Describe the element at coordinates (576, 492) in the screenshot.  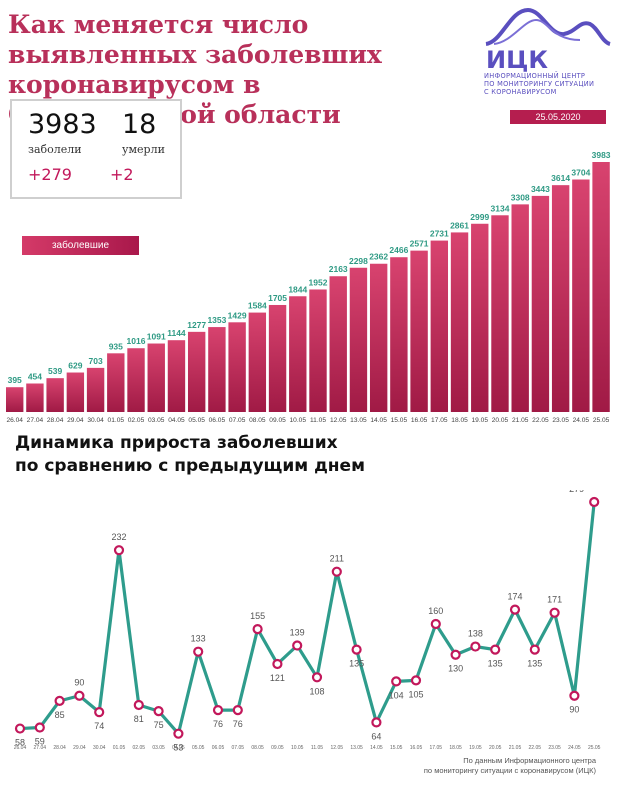
I see `point-value-label: 279` at that location.